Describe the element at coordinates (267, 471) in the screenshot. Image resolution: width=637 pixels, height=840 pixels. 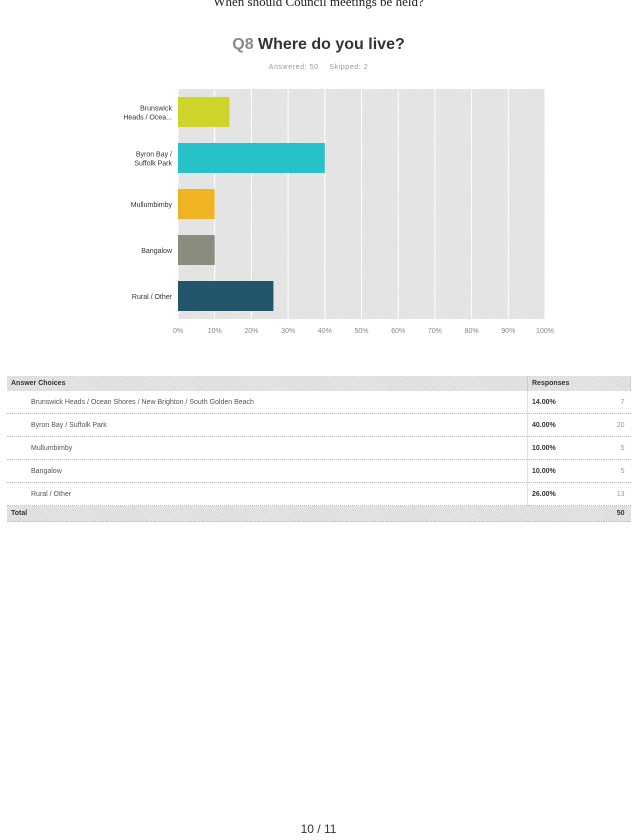
I see `row-choice: Bangalow` at that location.